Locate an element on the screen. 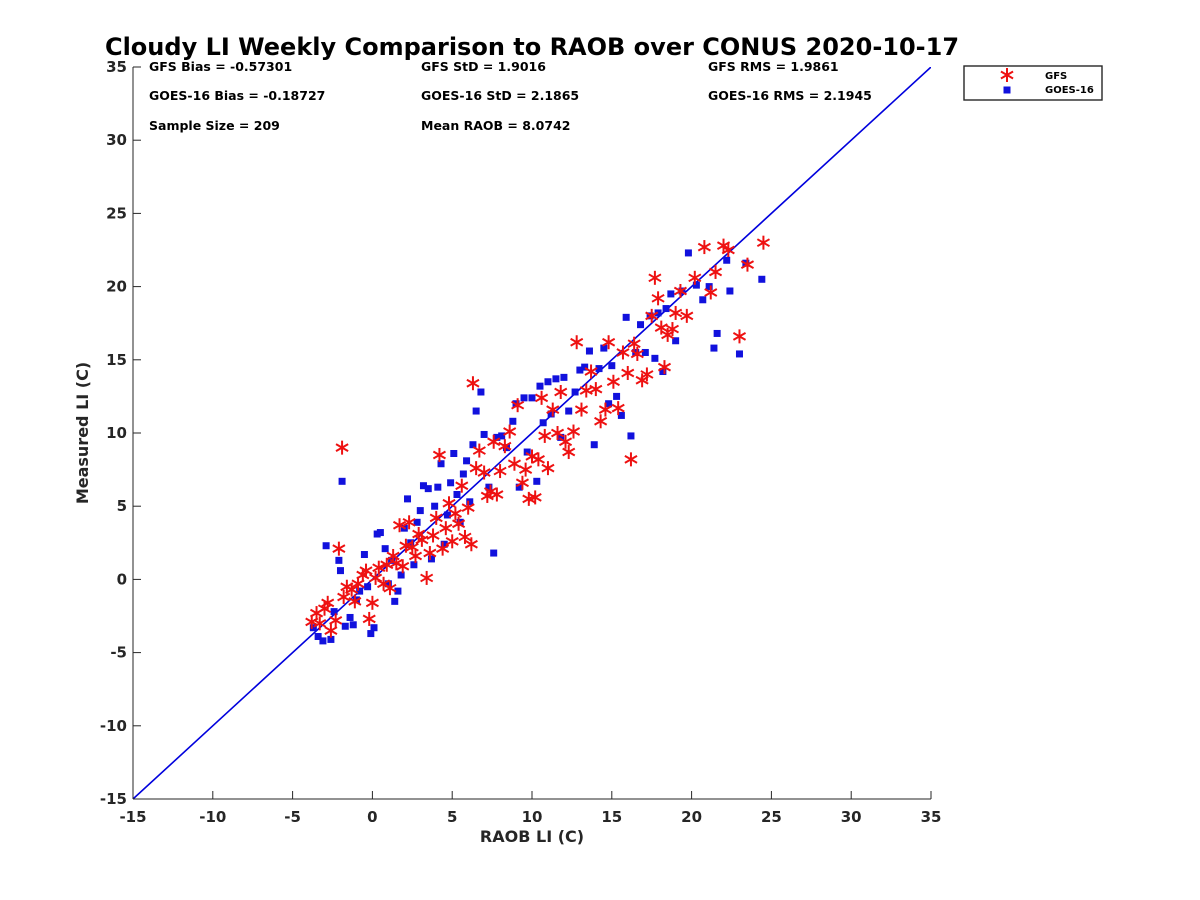 This screenshot has height=900, width=1200. x-tick-label: 30 is located at coordinates (851, 817).